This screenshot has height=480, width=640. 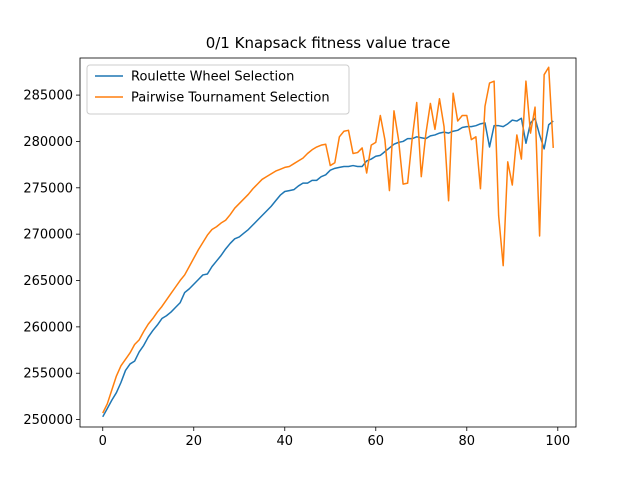 I want to click on y-tick-label: 275000, so click(x=48, y=188).